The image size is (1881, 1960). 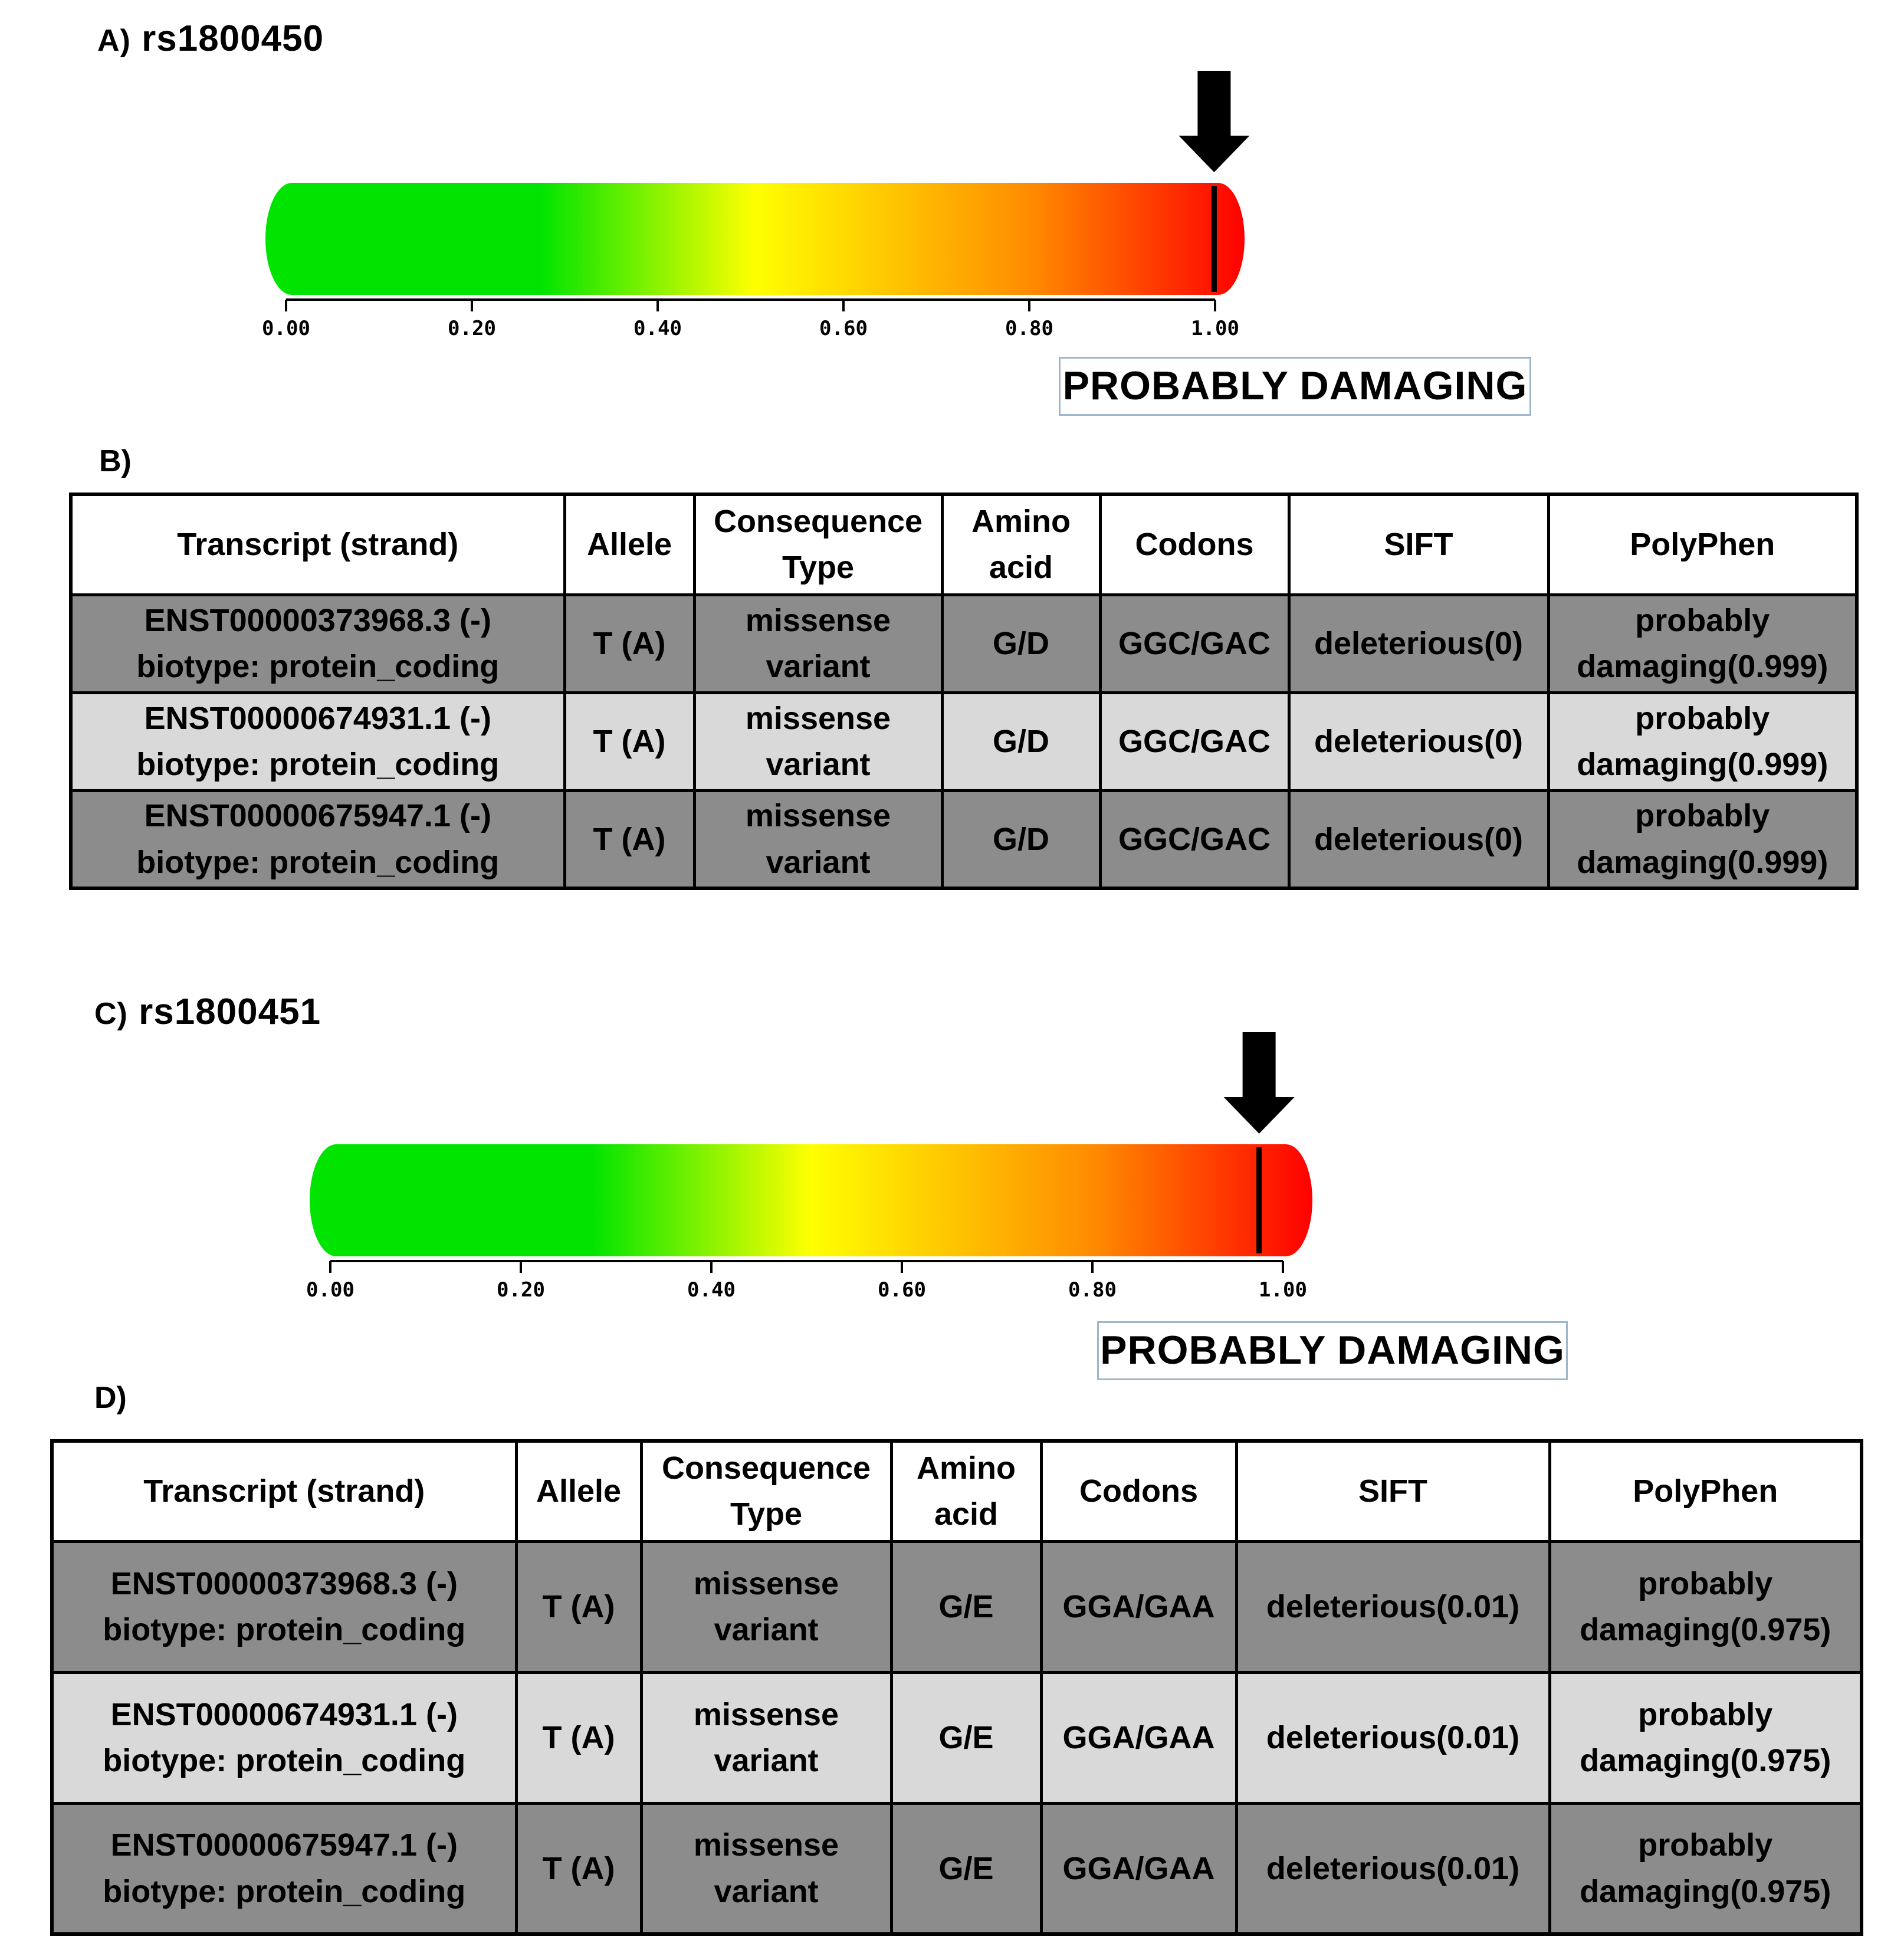 What do you see at coordinates (317, 620) in the screenshot?
I see `transcript-id: ENST00000373968.3 (-)` at bounding box center [317, 620].